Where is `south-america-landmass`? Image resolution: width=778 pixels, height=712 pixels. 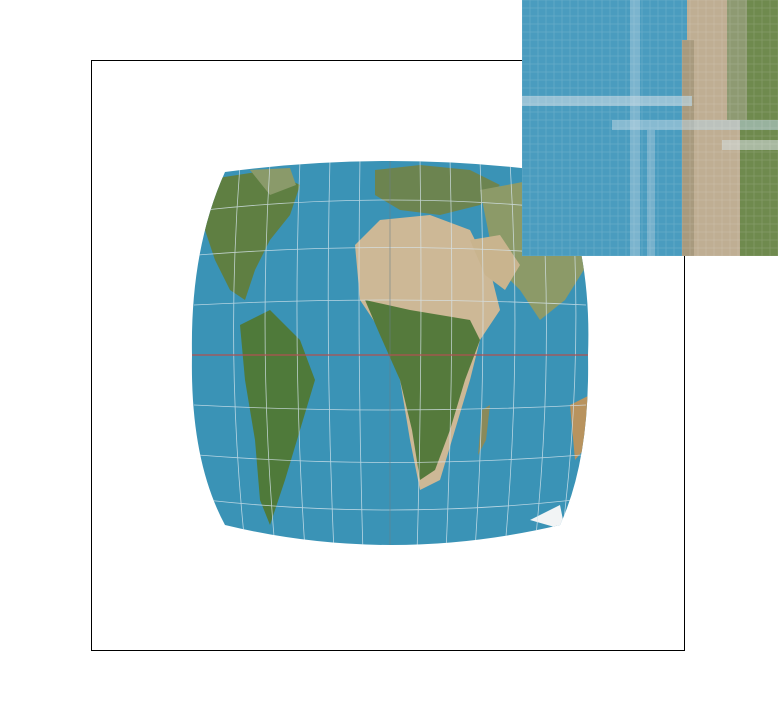 south-america-landmass is located at coordinates (277, 417).